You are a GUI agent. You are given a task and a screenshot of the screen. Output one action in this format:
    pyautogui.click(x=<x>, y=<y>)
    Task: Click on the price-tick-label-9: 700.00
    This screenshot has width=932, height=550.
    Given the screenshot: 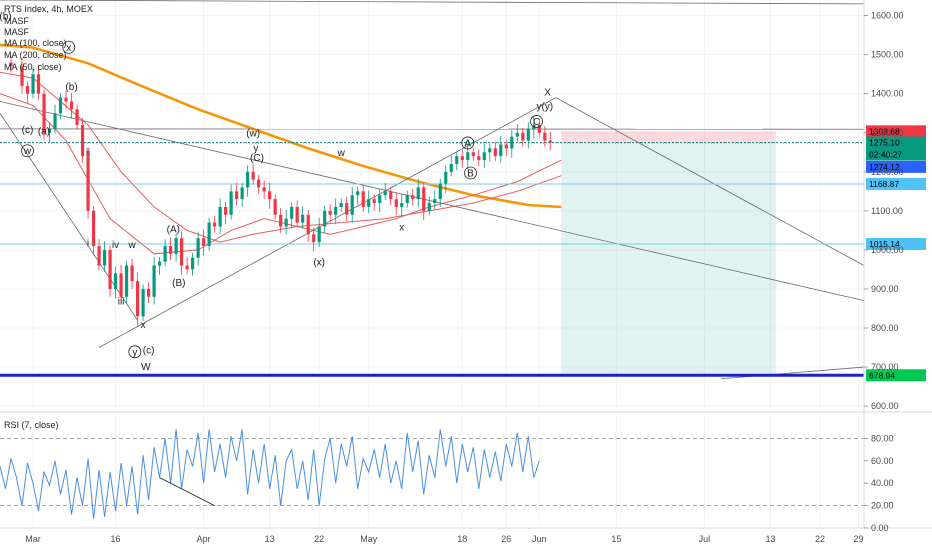 What is the action you would take?
    pyautogui.click(x=885, y=367)
    